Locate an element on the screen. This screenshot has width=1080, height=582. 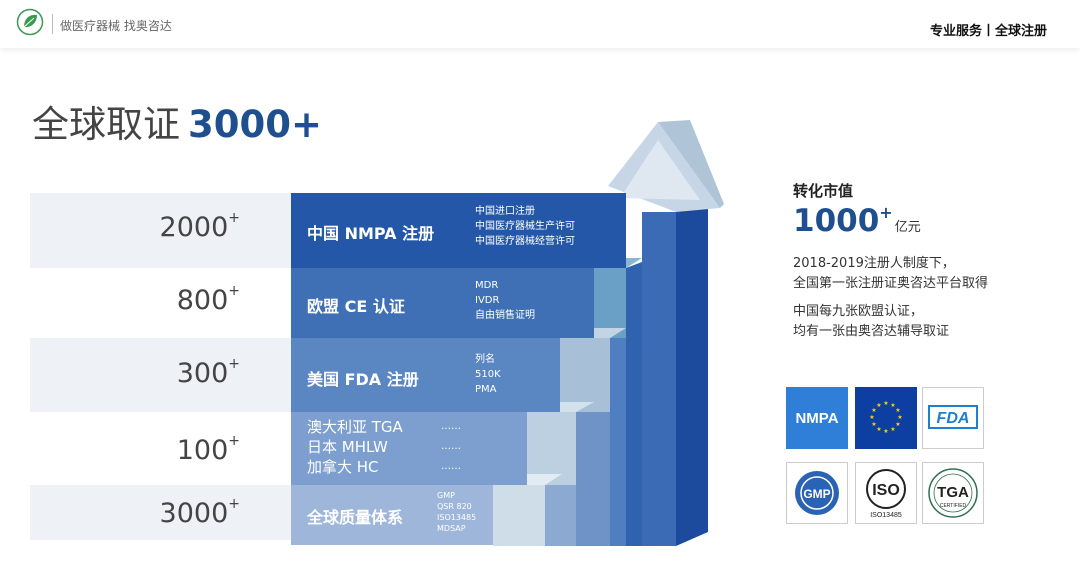
title-number: 3000+ is located at coordinates (255, 124).